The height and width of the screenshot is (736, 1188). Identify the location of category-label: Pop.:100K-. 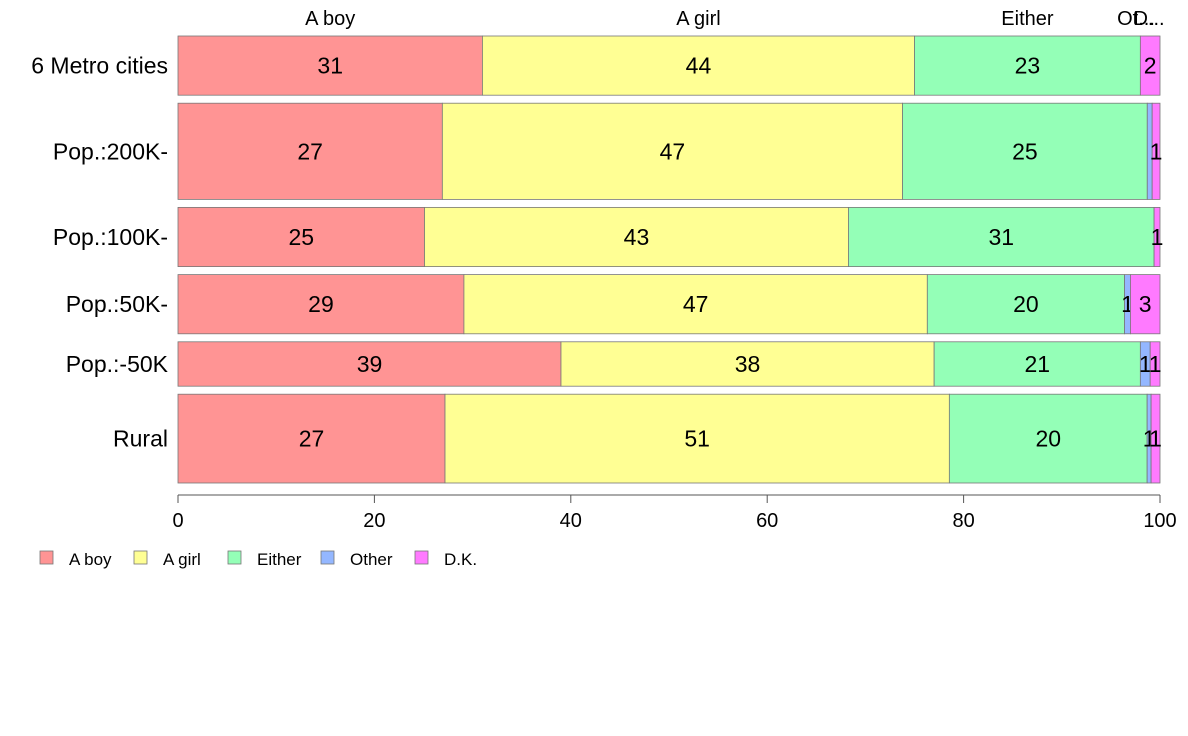
(110, 237).